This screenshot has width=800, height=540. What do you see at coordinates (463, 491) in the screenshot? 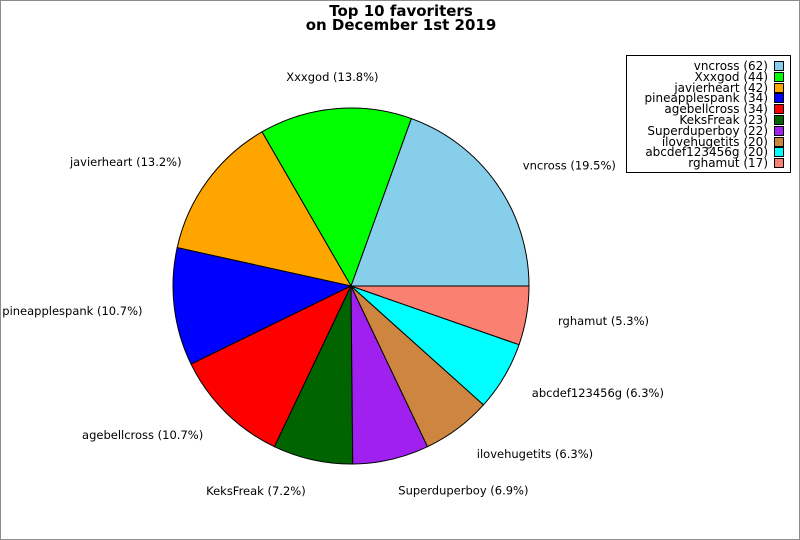
I see `slice-label-superduperboy: Superduperboy (6.9%)` at bounding box center [463, 491].